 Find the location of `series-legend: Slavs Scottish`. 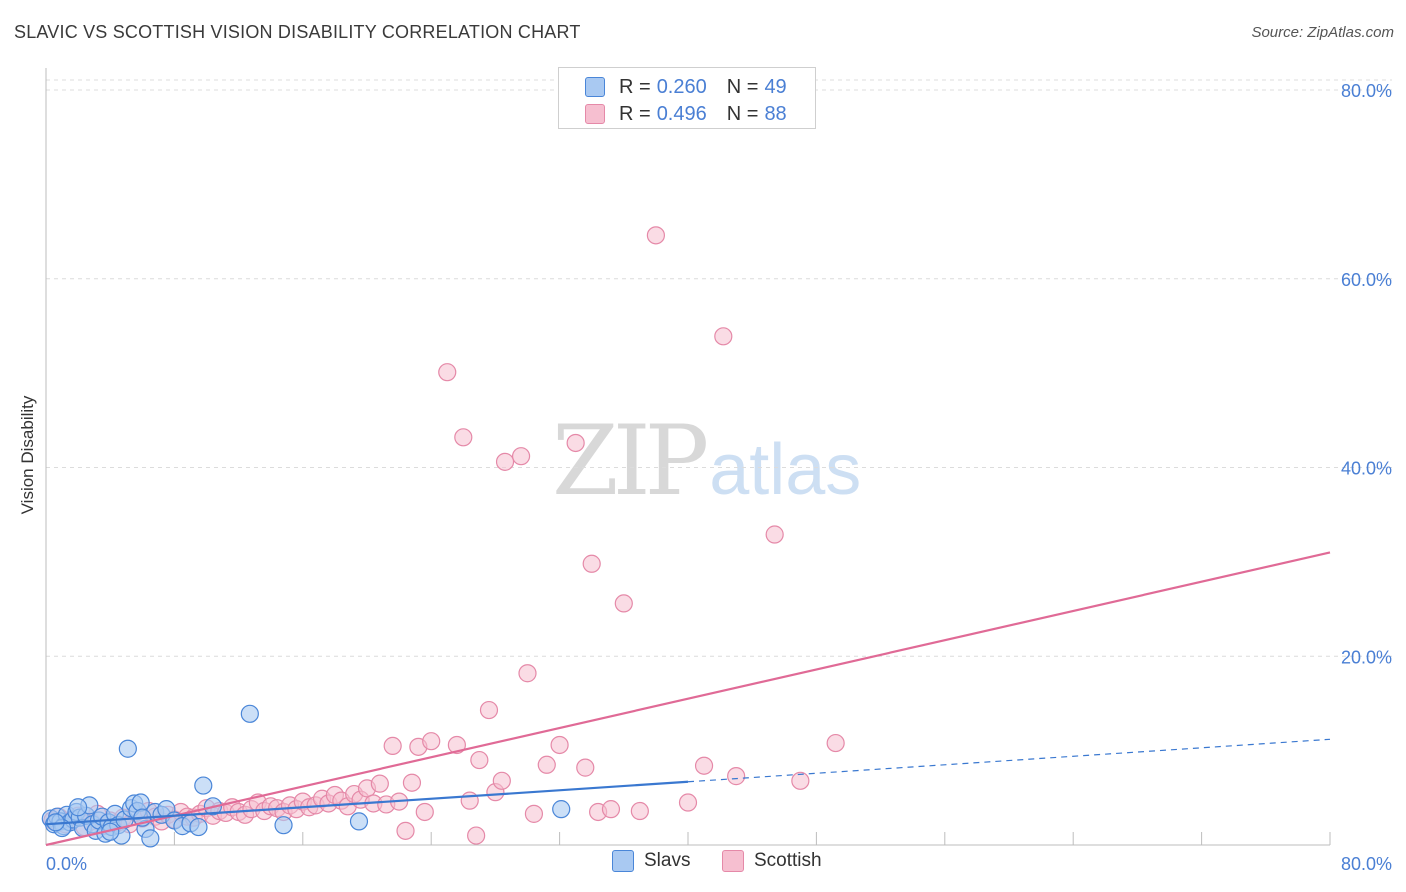

series-legend: Slavs Scottish is located at coordinates (703, 864).